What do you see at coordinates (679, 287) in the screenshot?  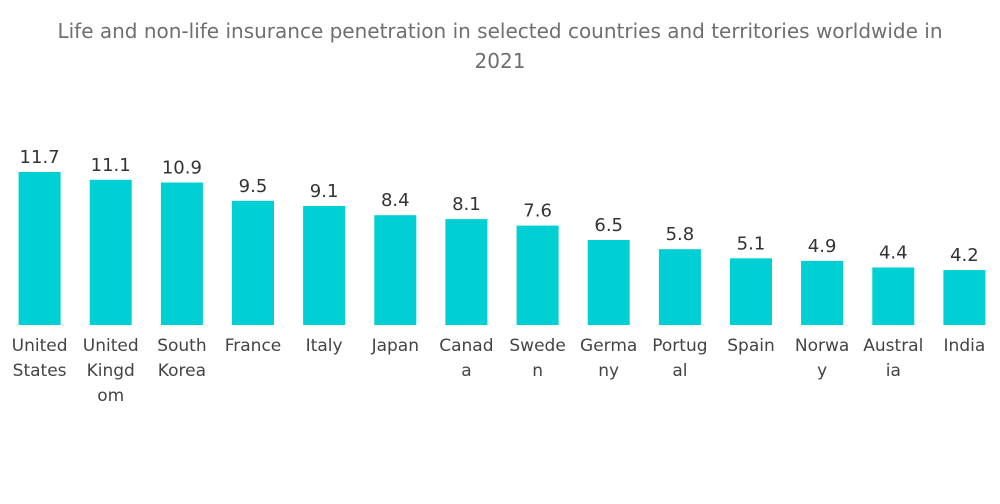 I see `bar-portugal` at bounding box center [679, 287].